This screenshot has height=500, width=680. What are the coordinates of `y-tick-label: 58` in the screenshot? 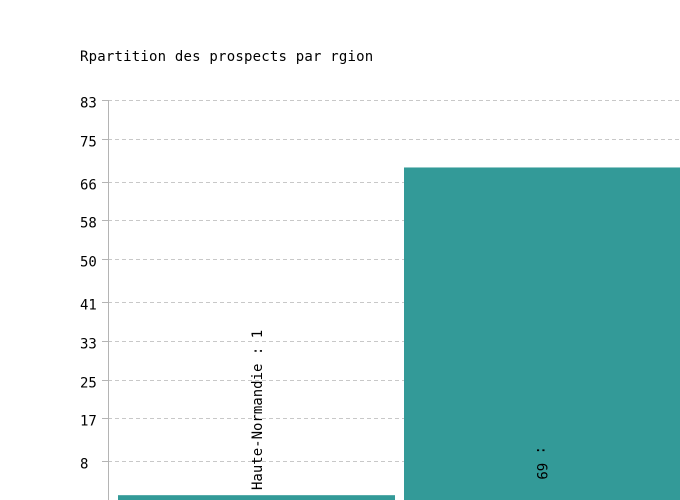 It's located at (88, 224).